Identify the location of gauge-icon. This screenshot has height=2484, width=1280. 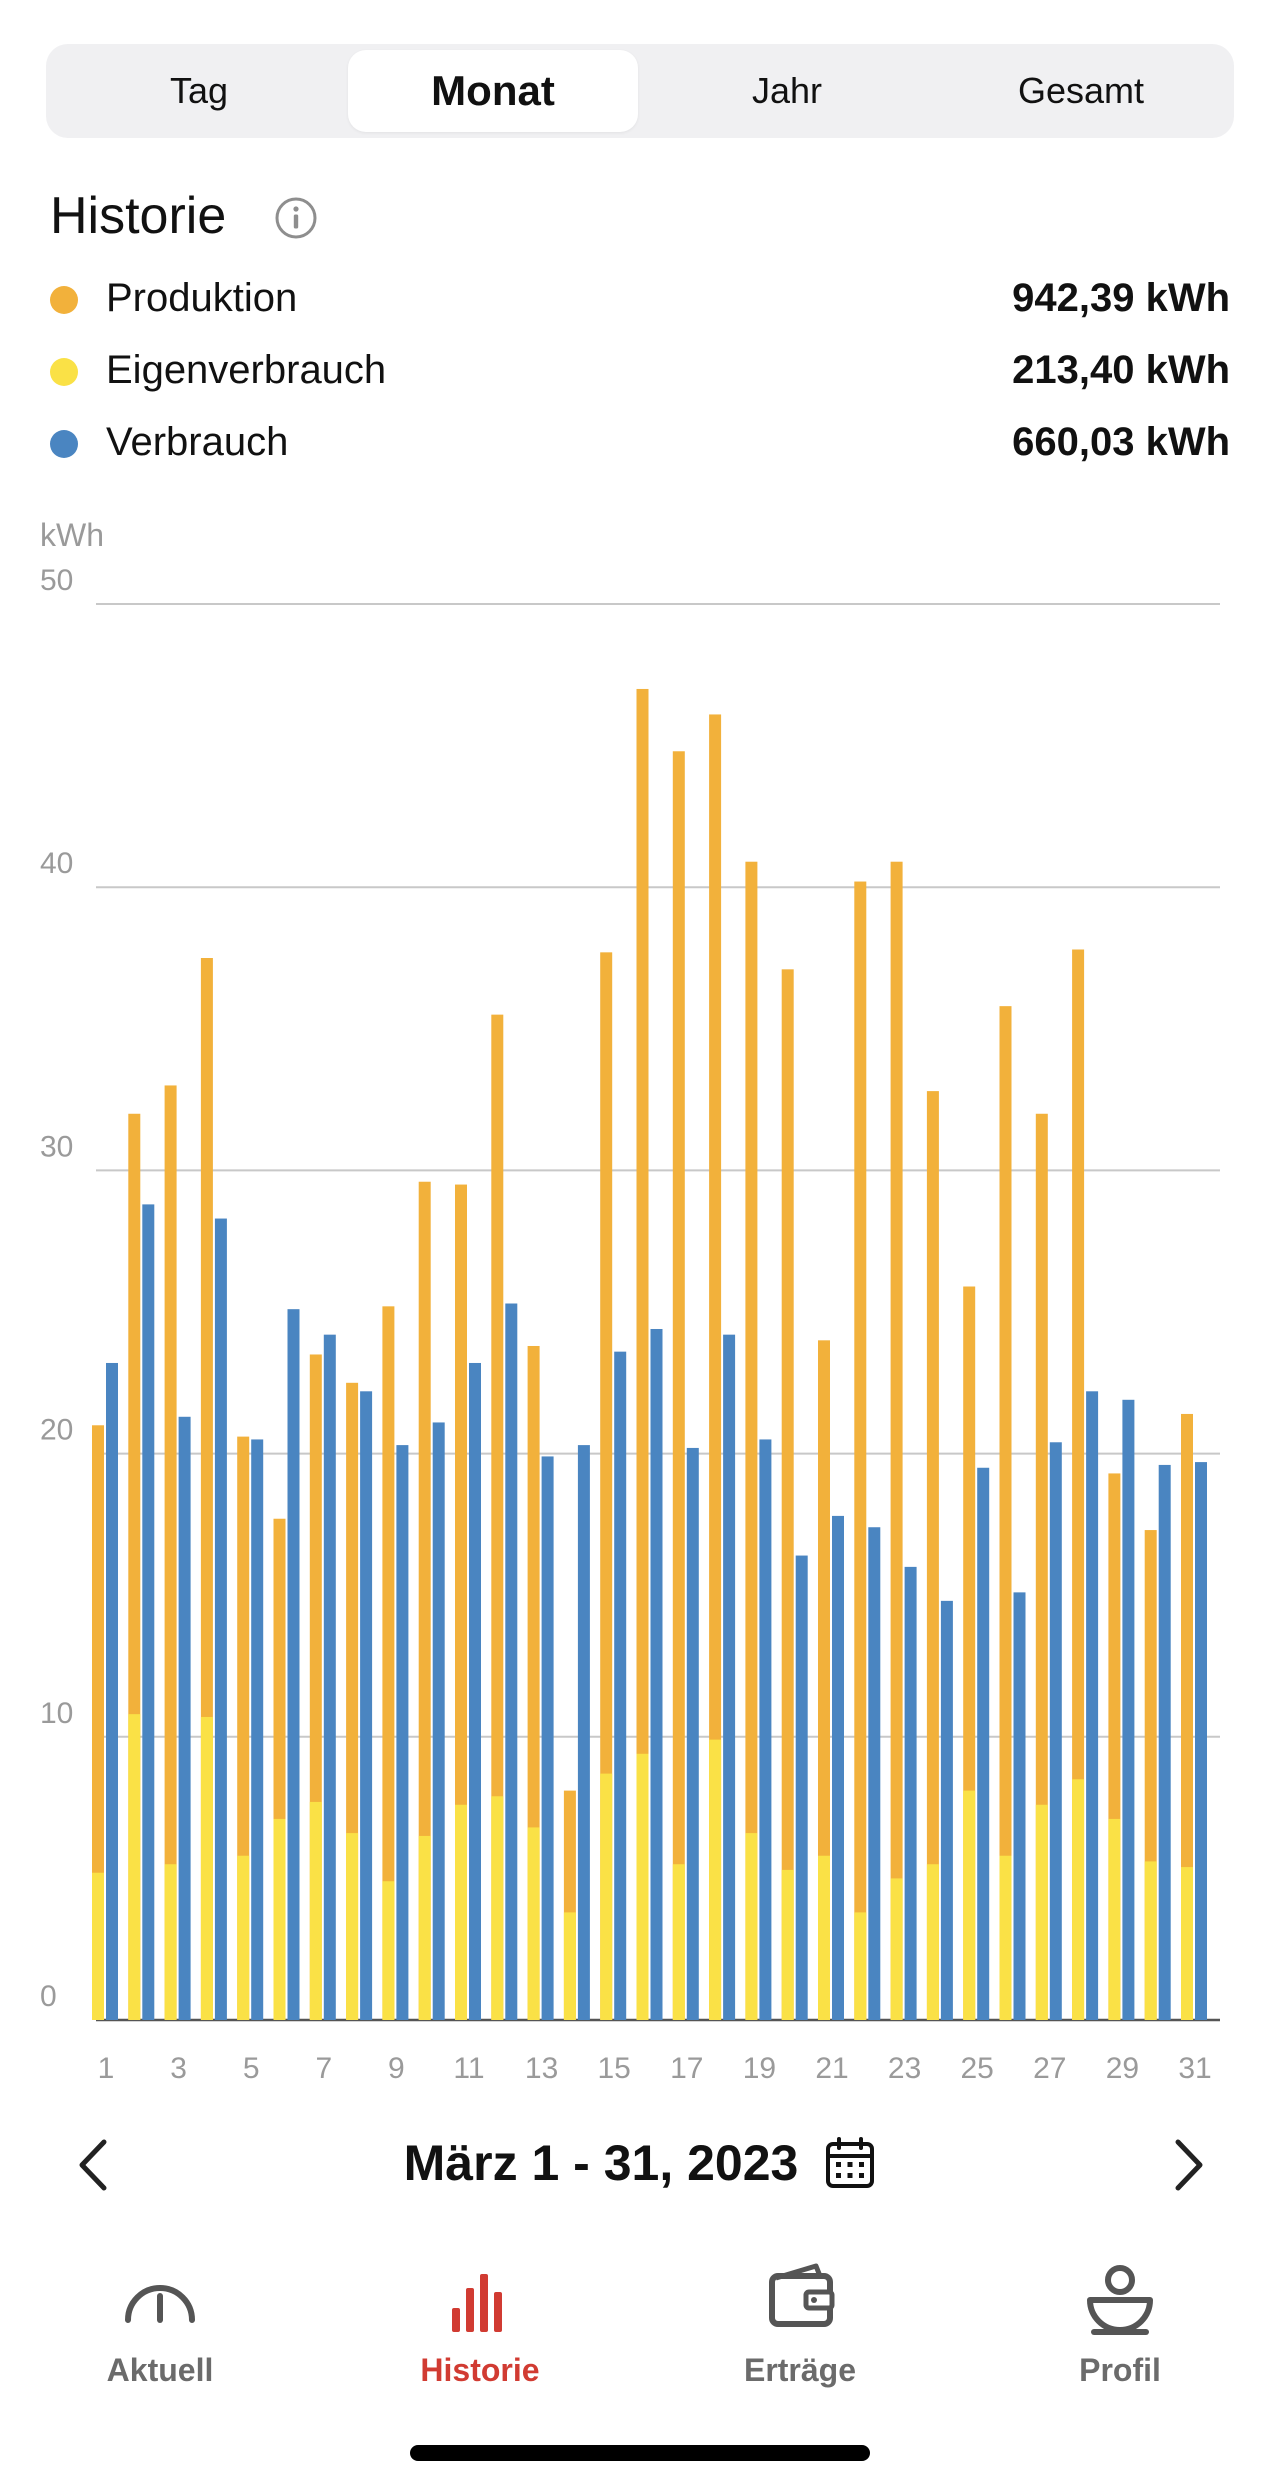
(160, 2304).